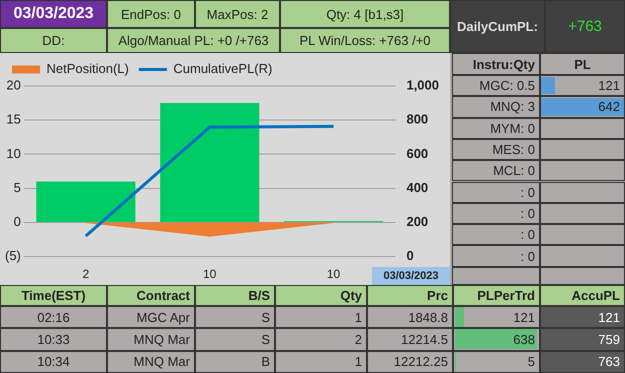 The width and height of the screenshot is (625, 373). I want to click on text: 12212.25, so click(410, 361).